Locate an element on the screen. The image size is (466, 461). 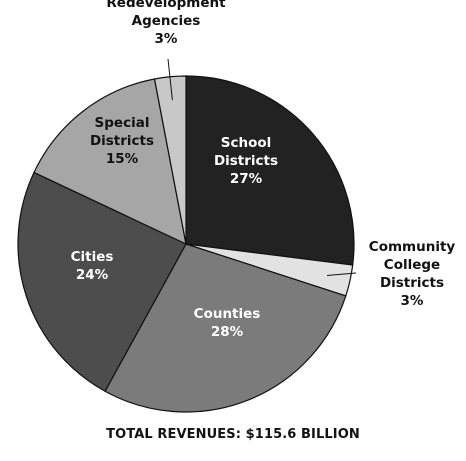
slice-label-line-4-1: Districts is located at coordinates (122, 141).